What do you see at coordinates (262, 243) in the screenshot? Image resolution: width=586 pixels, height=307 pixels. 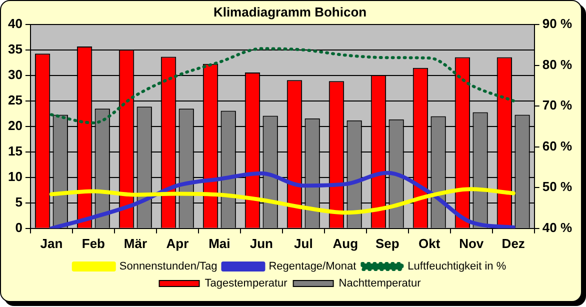 I see `x-tick-label: Jun` at bounding box center [262, 243].